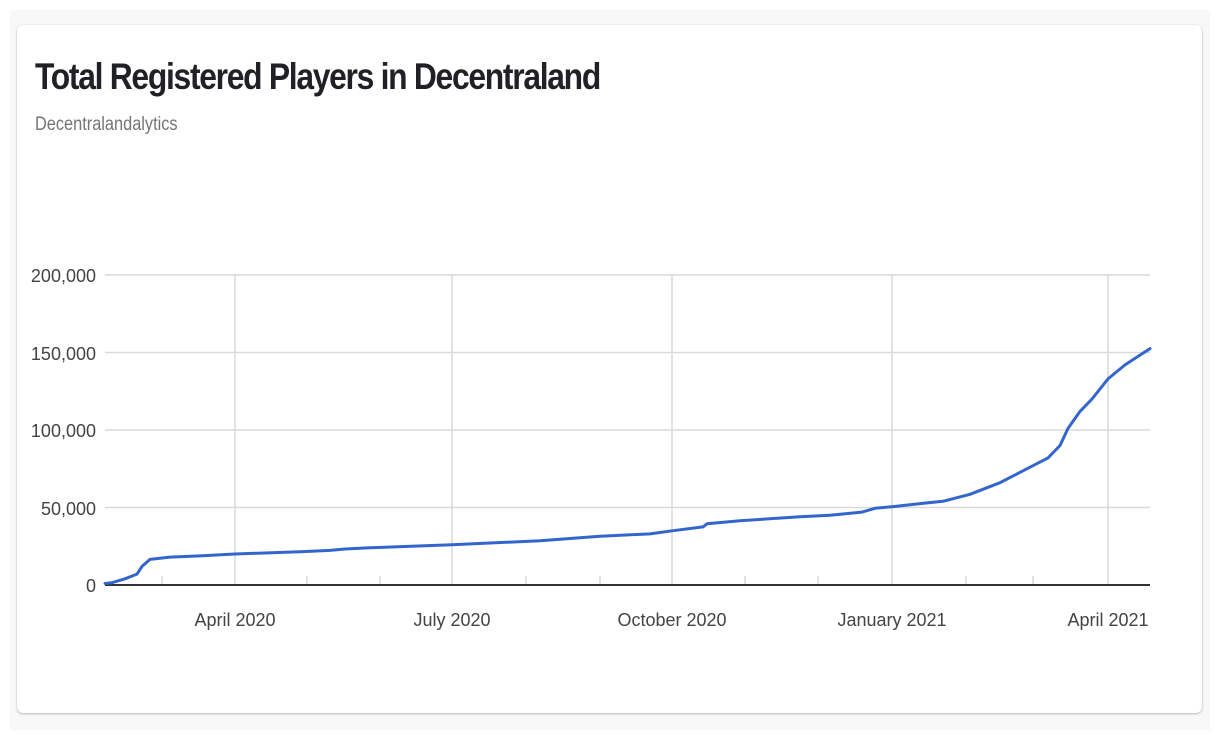 The width and height of the screenshot is (1220, 740). Describe the element at coordinates (318, 76) in the screenshot. I see `chart-title: Total Registered Players in Decentraland` at that location.